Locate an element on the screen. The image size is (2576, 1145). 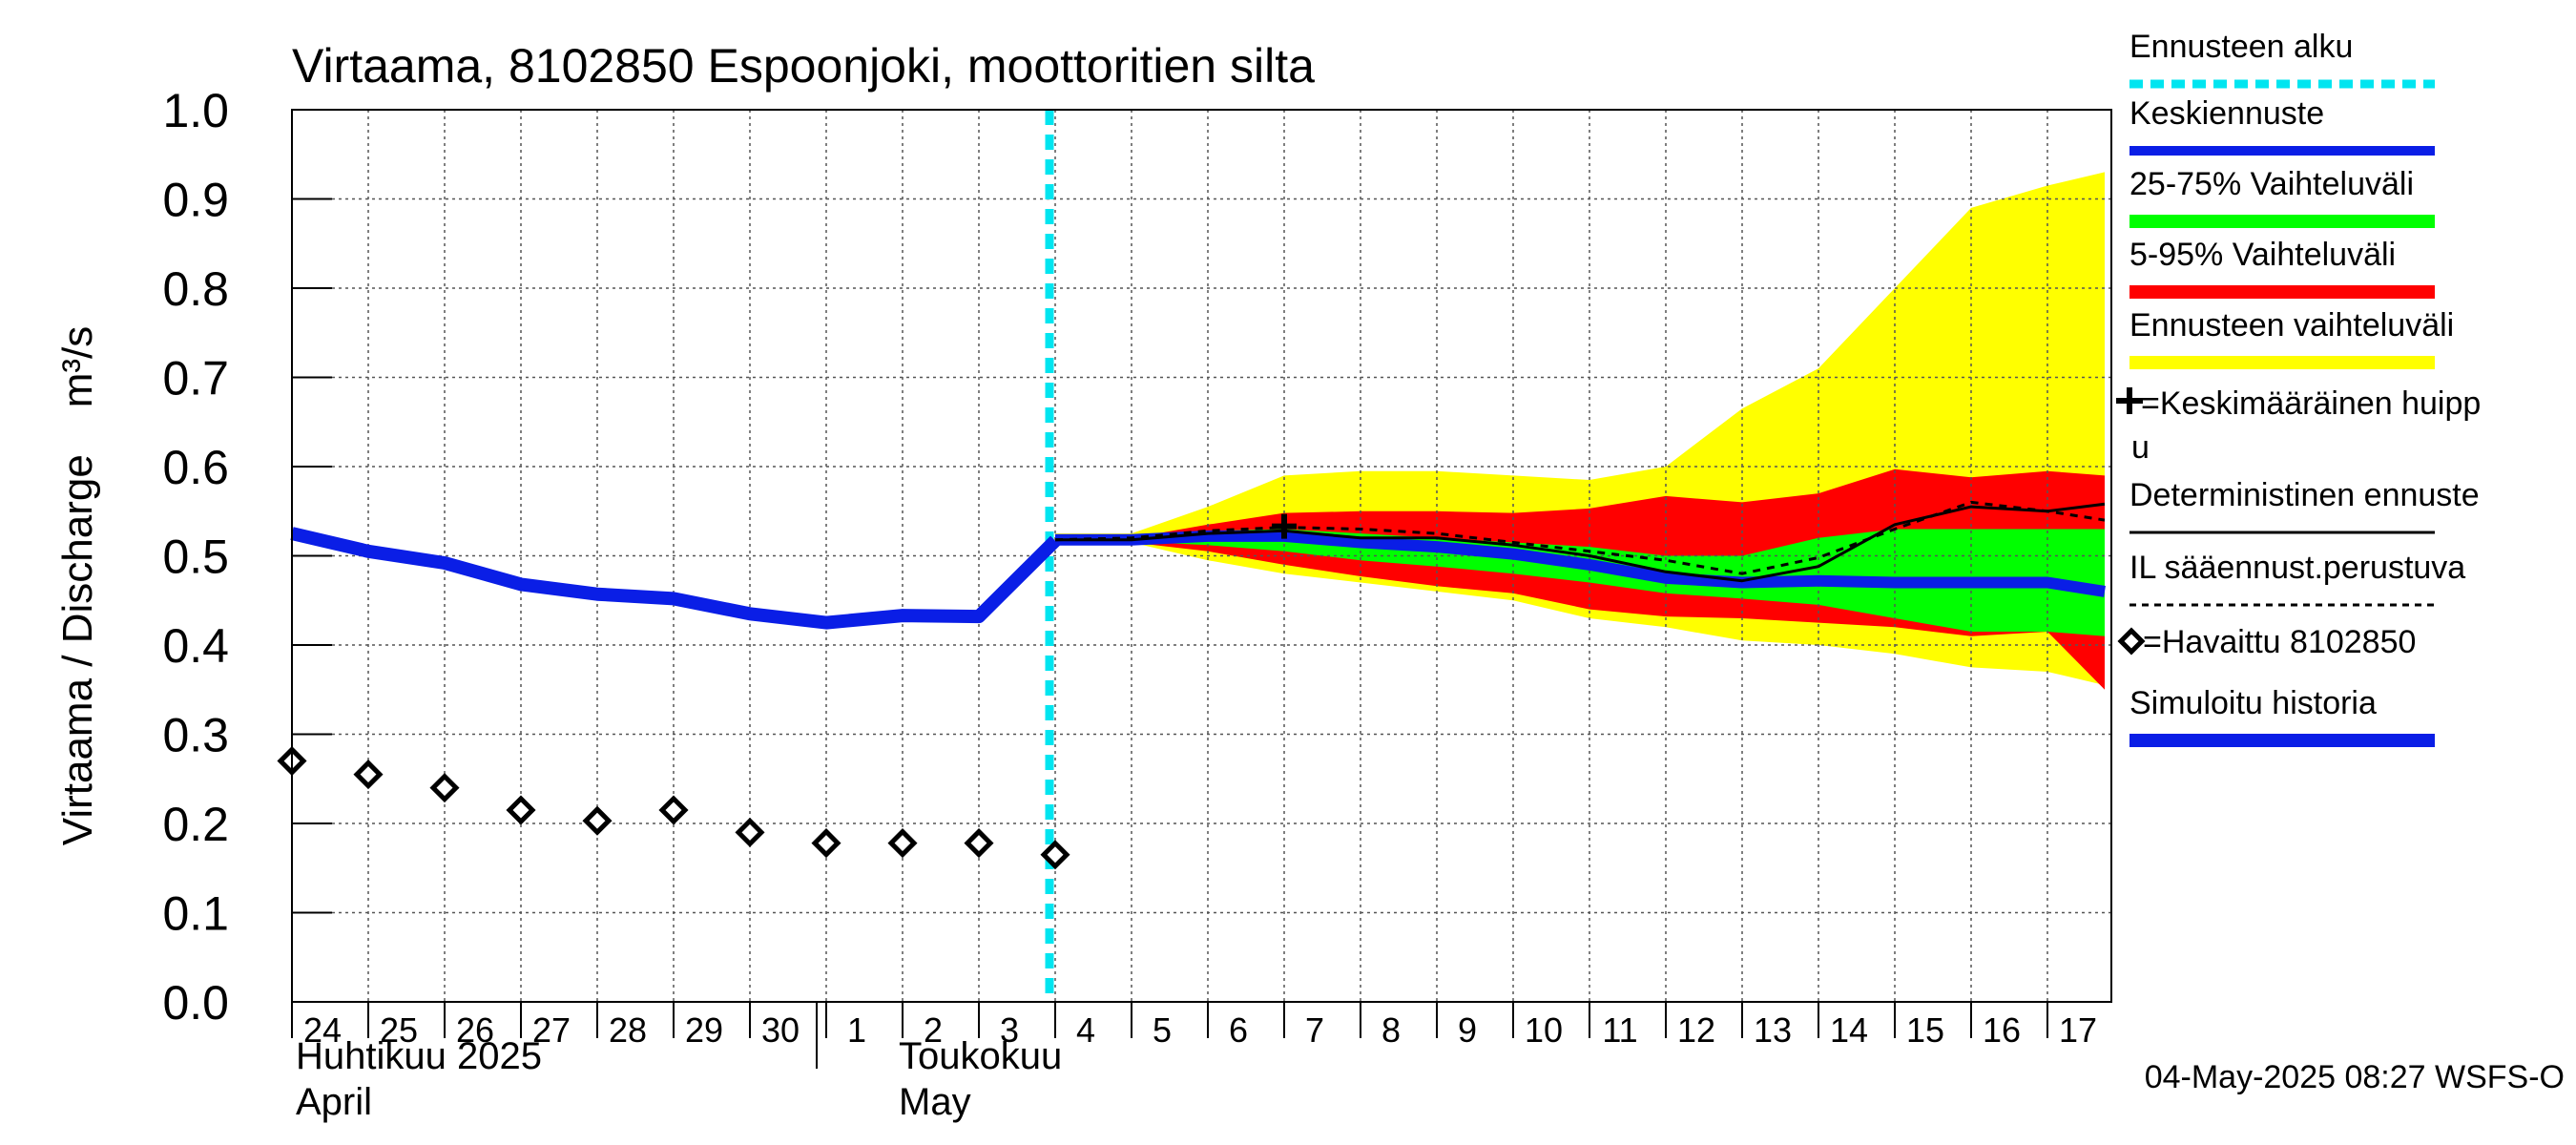
y-axis-label: Virtaama / Discharge m³/s is located at coordinates (77, 585).